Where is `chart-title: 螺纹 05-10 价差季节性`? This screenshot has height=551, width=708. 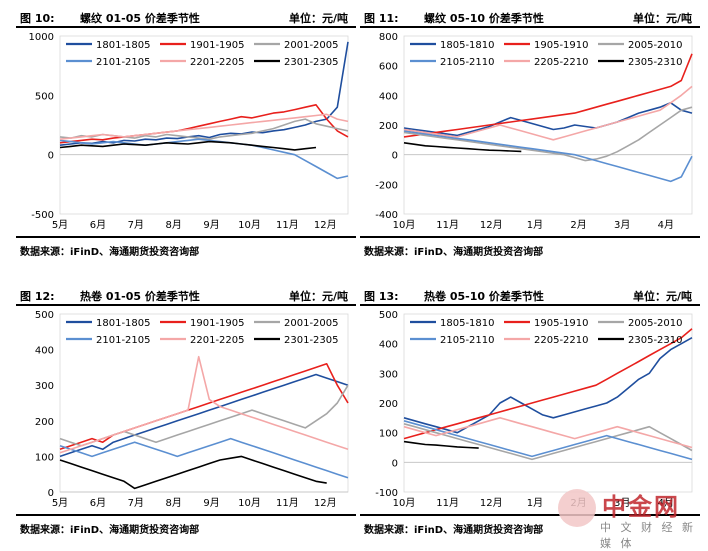 chart-title: 螺纹 05-10 价差季节性 is located at coordinates (484, 18).